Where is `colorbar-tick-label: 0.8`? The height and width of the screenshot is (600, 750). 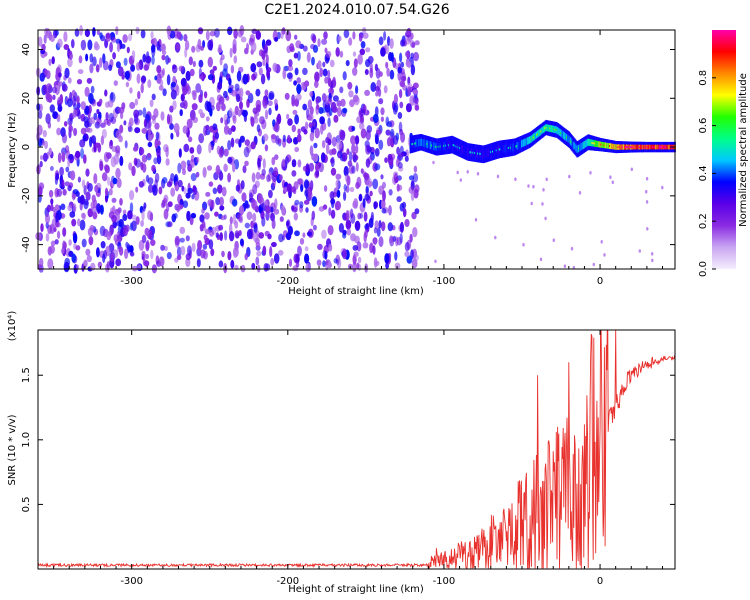
colorbar-tick-label: 0.8 is located at coordinates (703, 78).